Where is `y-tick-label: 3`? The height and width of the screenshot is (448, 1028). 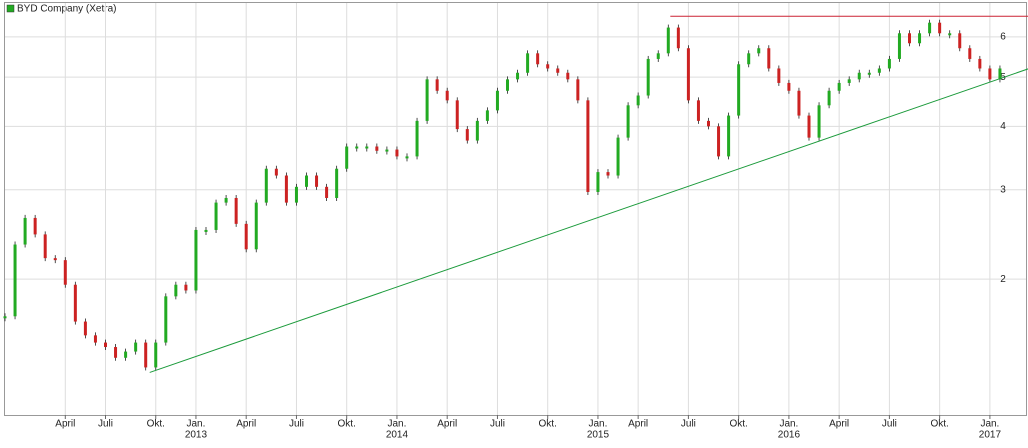 y-tick-label: 3 is located at coordinates (1003, 189).